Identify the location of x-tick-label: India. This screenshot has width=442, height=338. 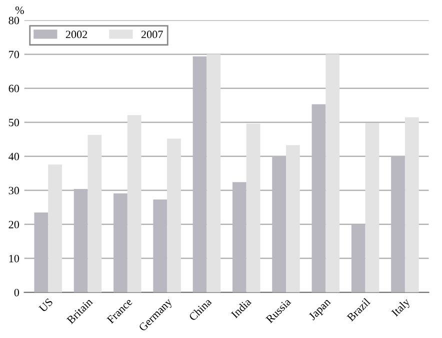
(241, 308).